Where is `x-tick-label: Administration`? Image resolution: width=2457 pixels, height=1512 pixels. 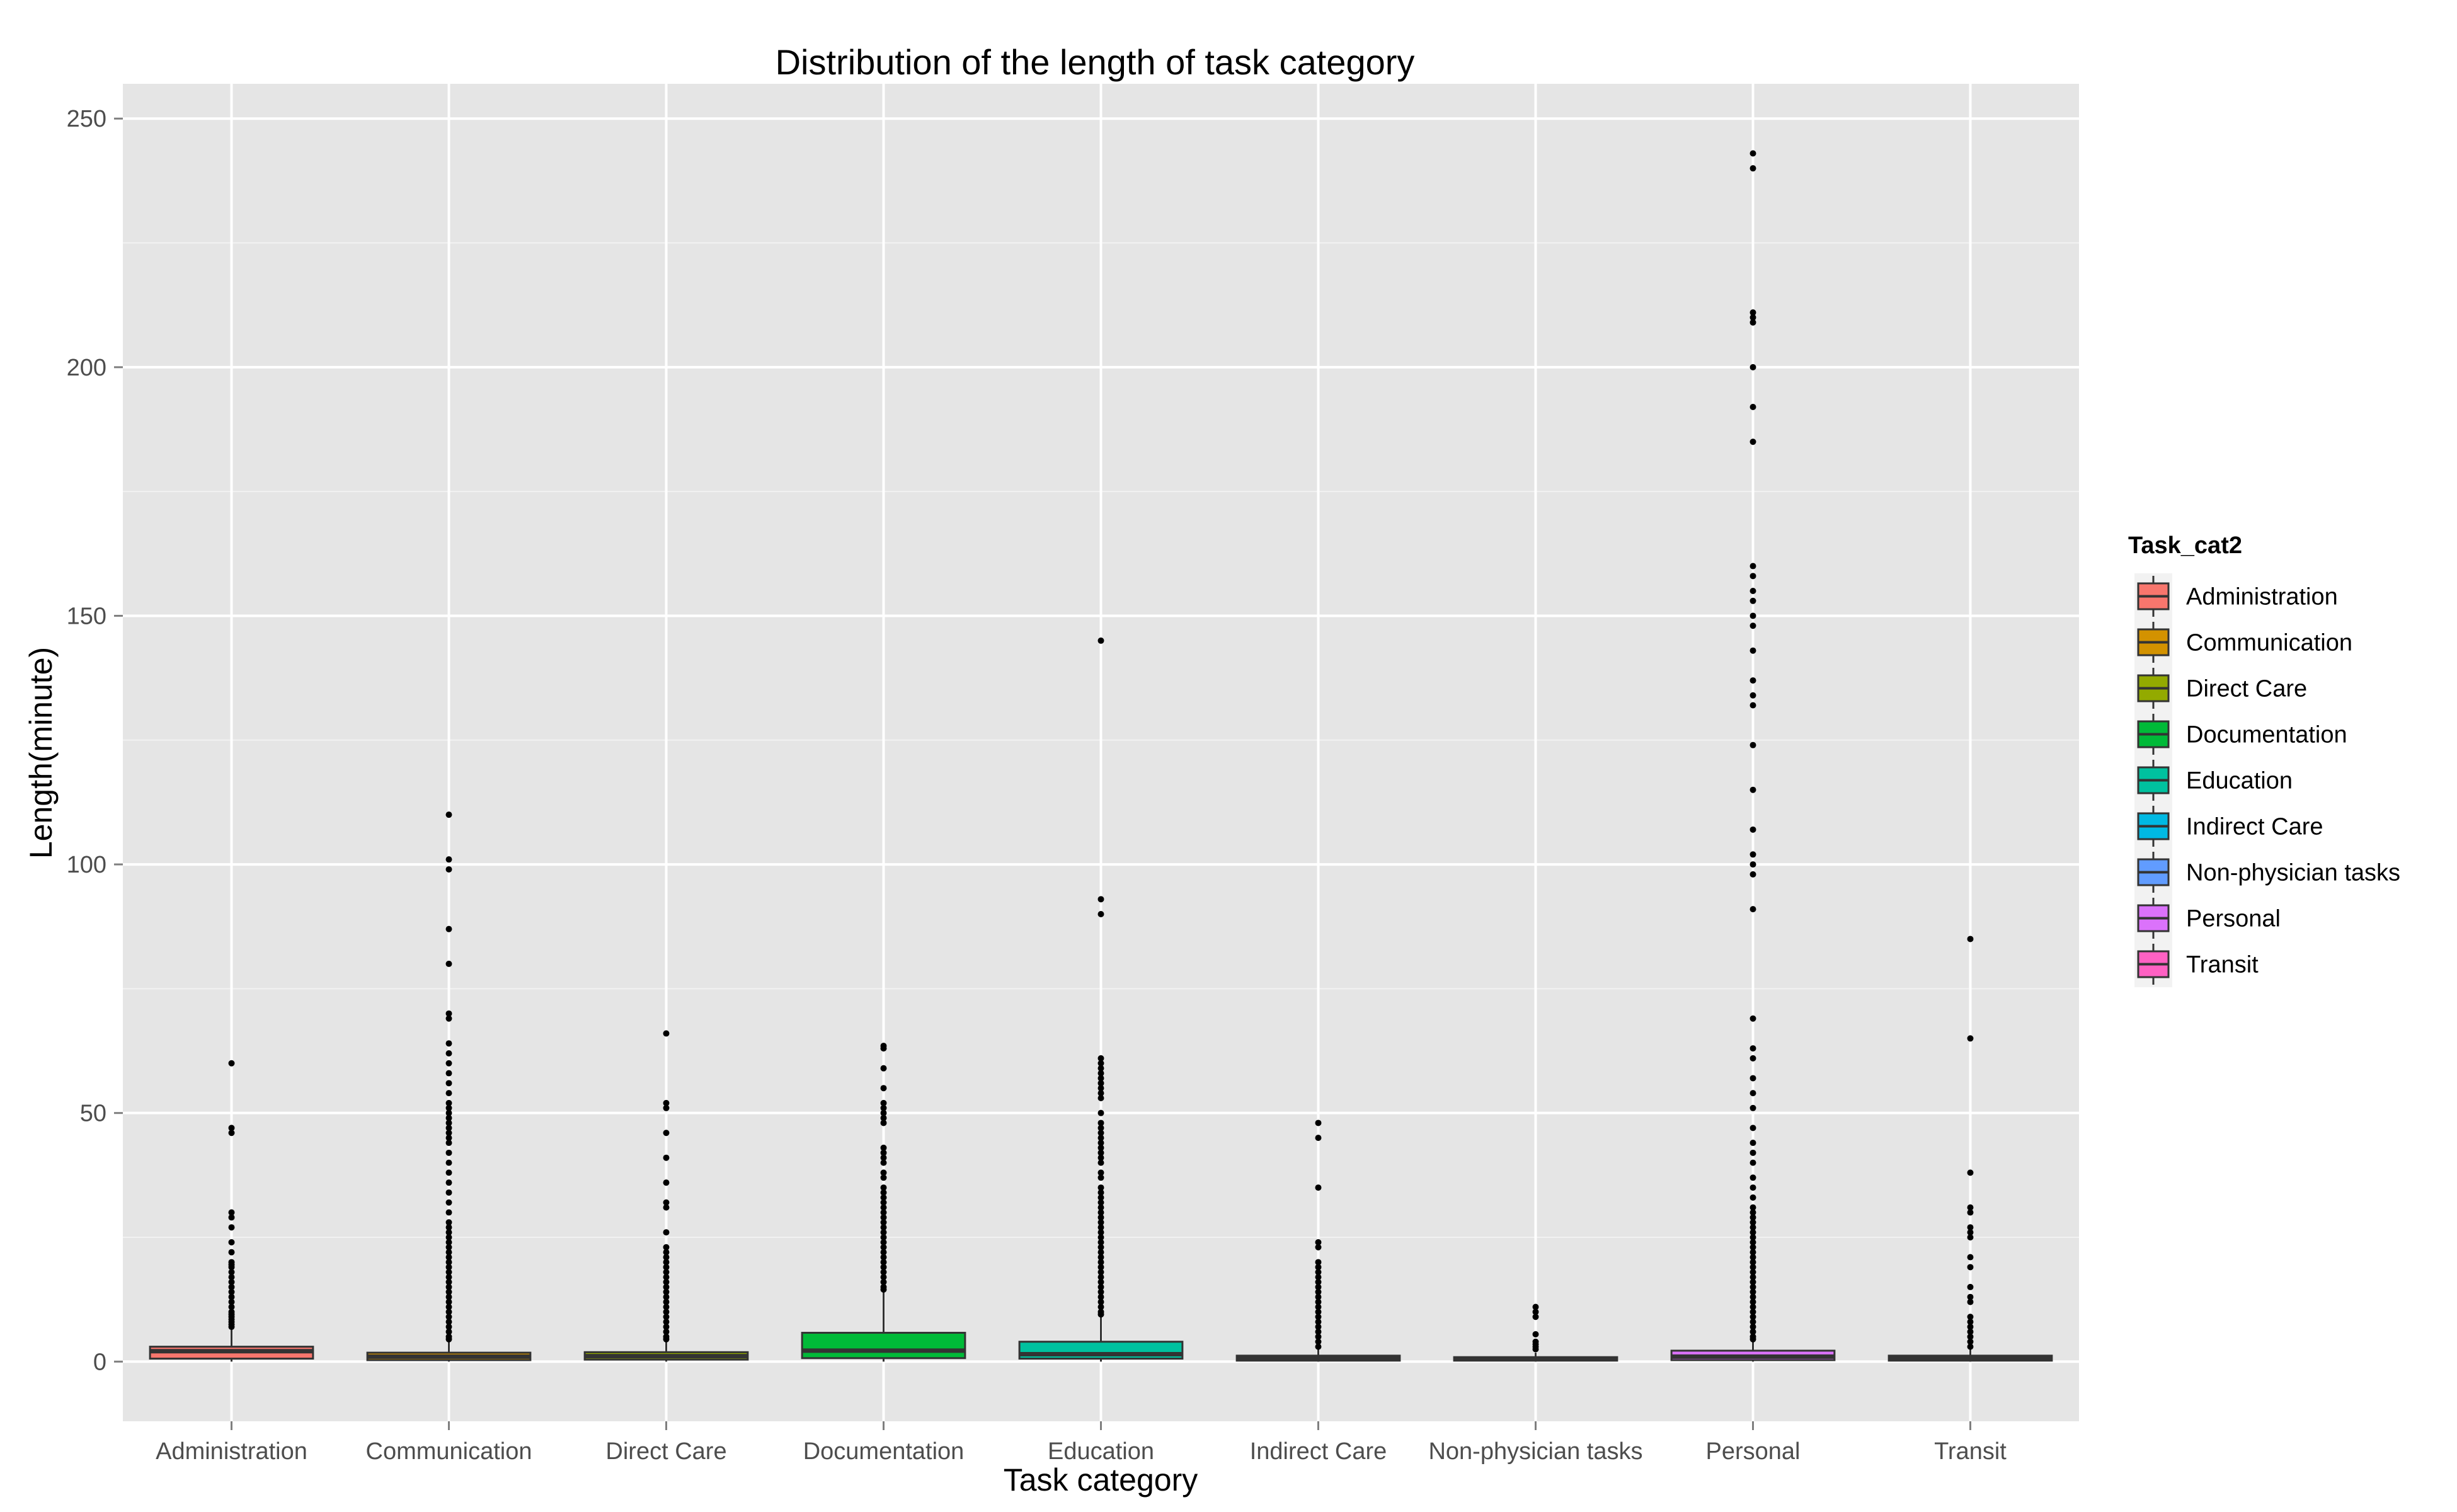
x-tick-label: Administration is located at coordinates (231, 1451).